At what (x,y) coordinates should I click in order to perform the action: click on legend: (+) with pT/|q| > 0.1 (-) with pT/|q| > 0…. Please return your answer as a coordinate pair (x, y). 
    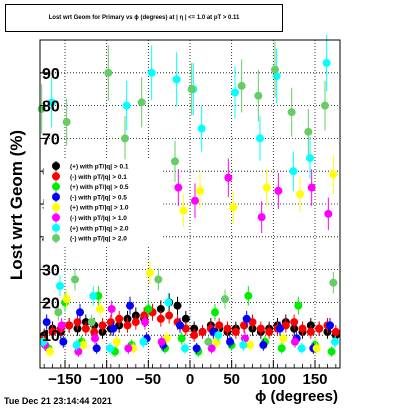
    Looking at the image, I should click on (103, 203).